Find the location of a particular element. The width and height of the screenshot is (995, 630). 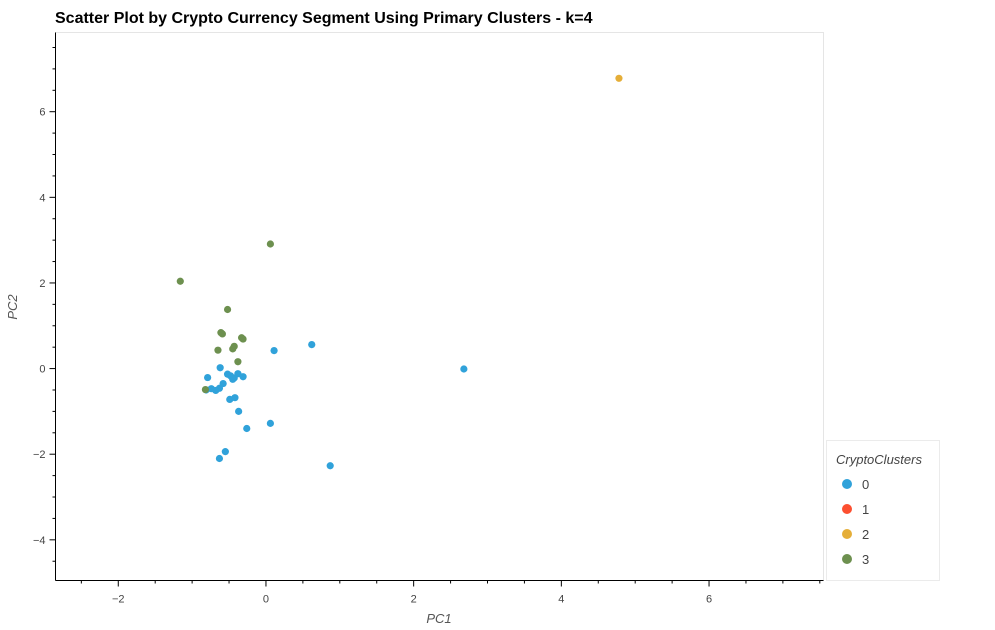

legend-label-0: 0 is located at coordinates (865, 484).